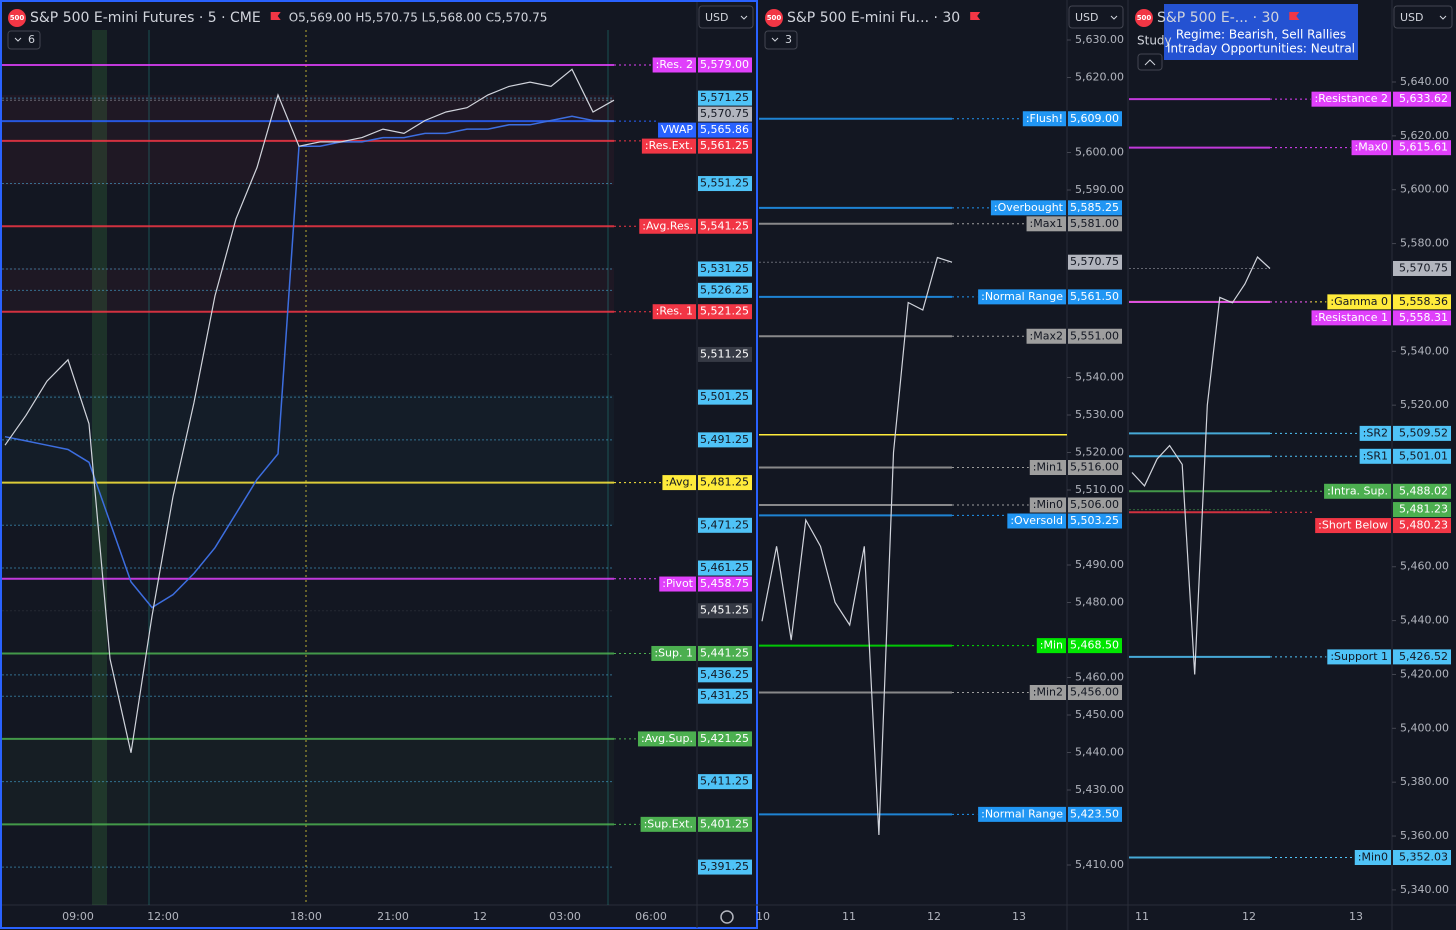  What do you see at coordinates (1359, 301) in the screenshot?
I see `level-name: :Gamma 0` at bounding box center [1359, 301].